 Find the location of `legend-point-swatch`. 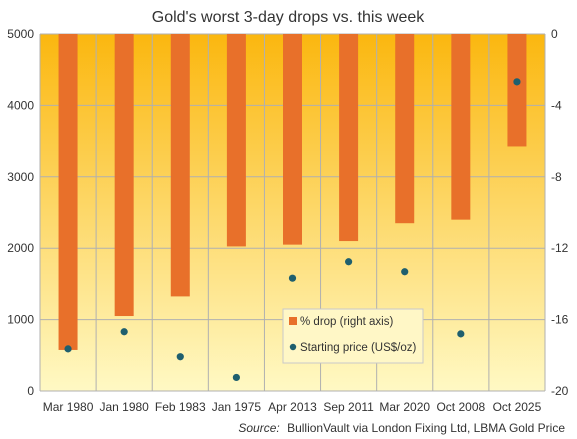

legend-point-swatch is located at coordinates (293, 347).